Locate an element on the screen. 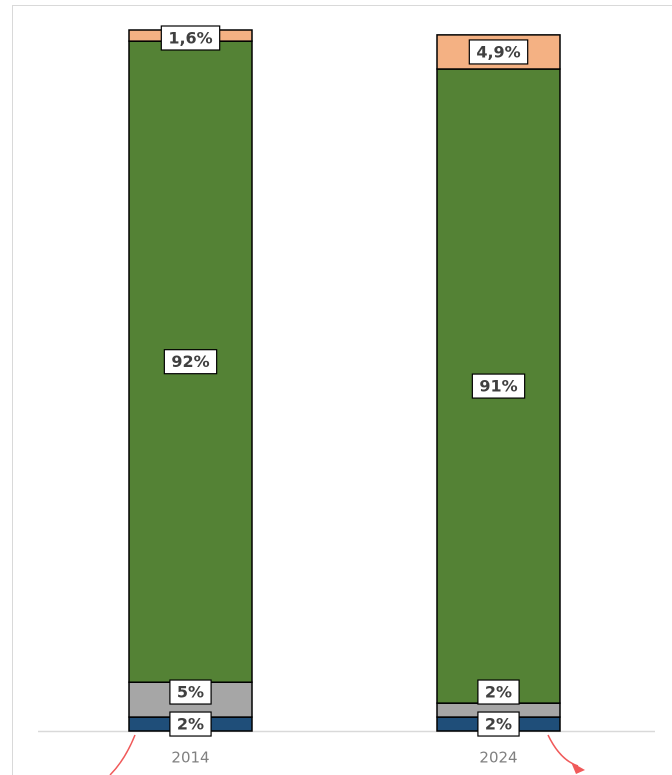  x-tick-label: 2024 is located at coordinates (498, 758).